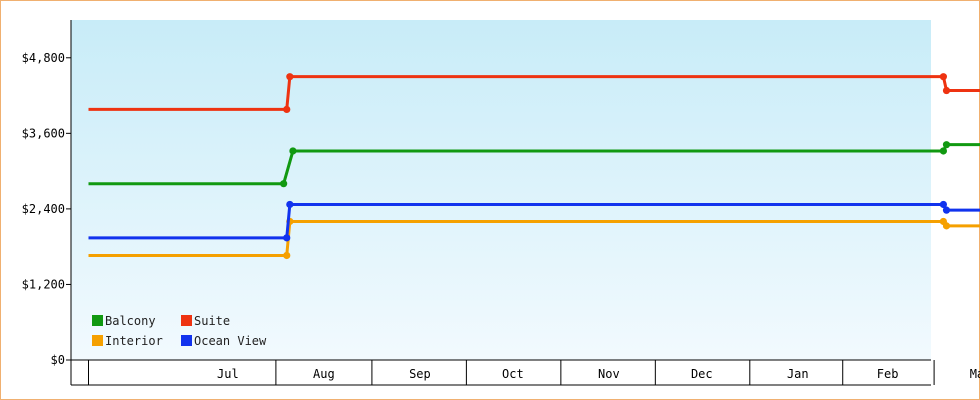  I want to click on legend-label-balcony: Balcony, so click(130, 321).